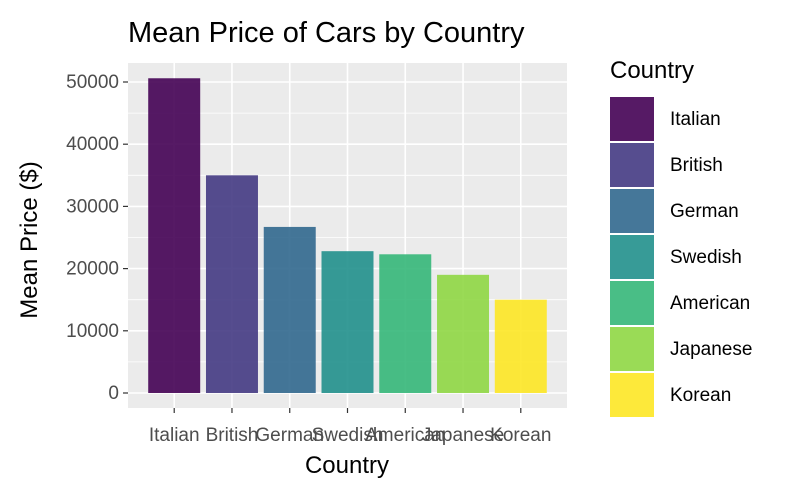  What do you see at coordinates (347, 322) in the screenshot?
I see `bar-swedish` at bounding box center [347, 322].